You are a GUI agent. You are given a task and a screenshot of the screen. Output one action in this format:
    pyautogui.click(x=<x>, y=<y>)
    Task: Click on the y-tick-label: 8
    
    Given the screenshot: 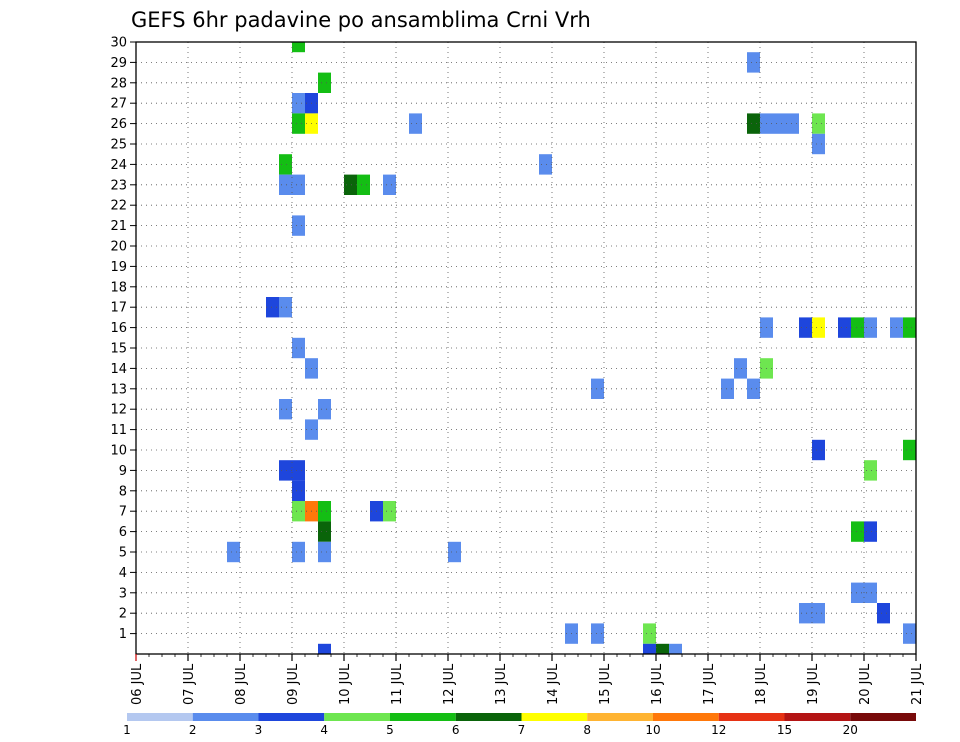 What is the action you would take?
    pyautogui.click(x=123, y=491)
    